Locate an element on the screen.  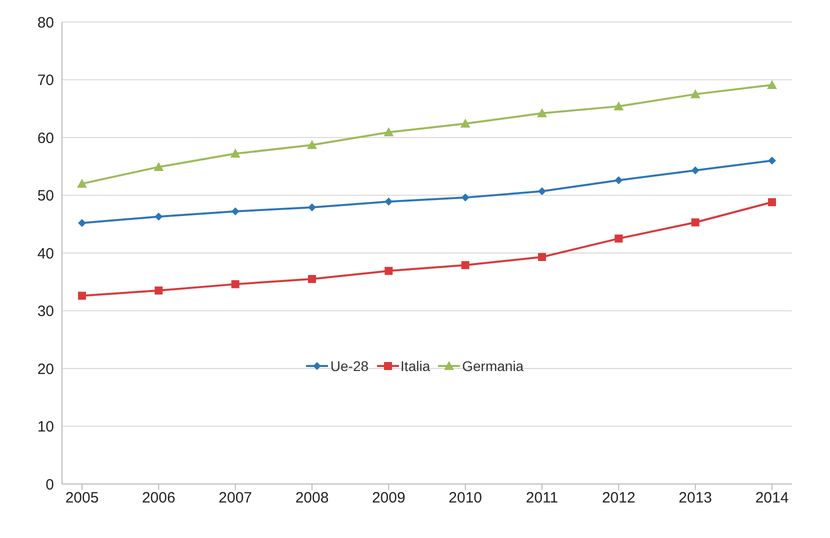
y-tick-label: 50 is located at coordinates (45, 196).